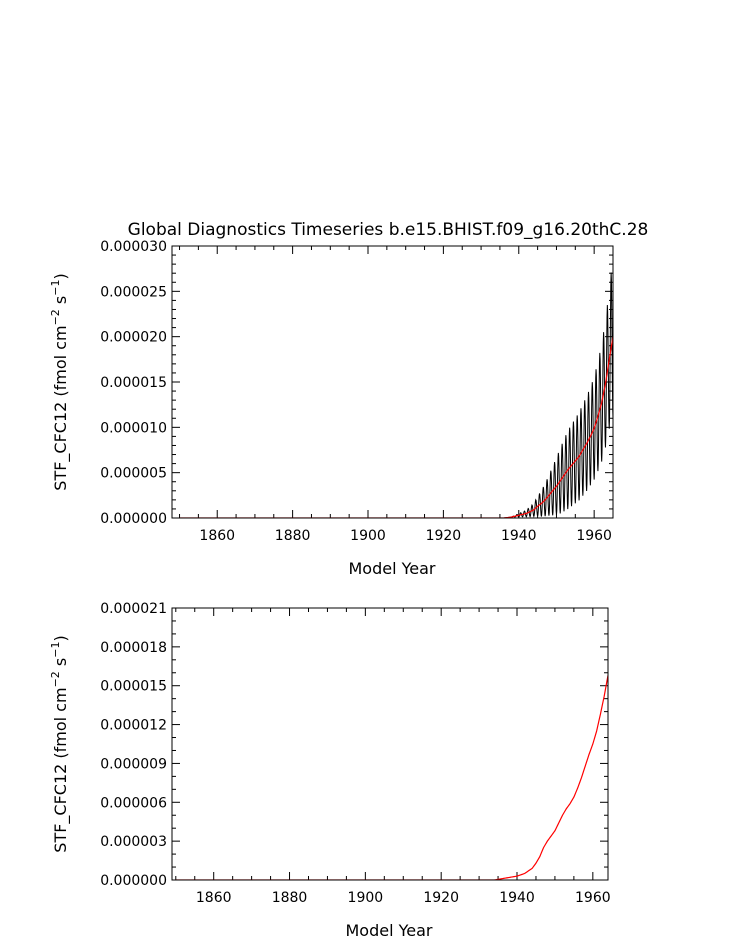 The image size is (733, 945). I want to click on top-y-tick-label: 0.000030, so click(133, 247).